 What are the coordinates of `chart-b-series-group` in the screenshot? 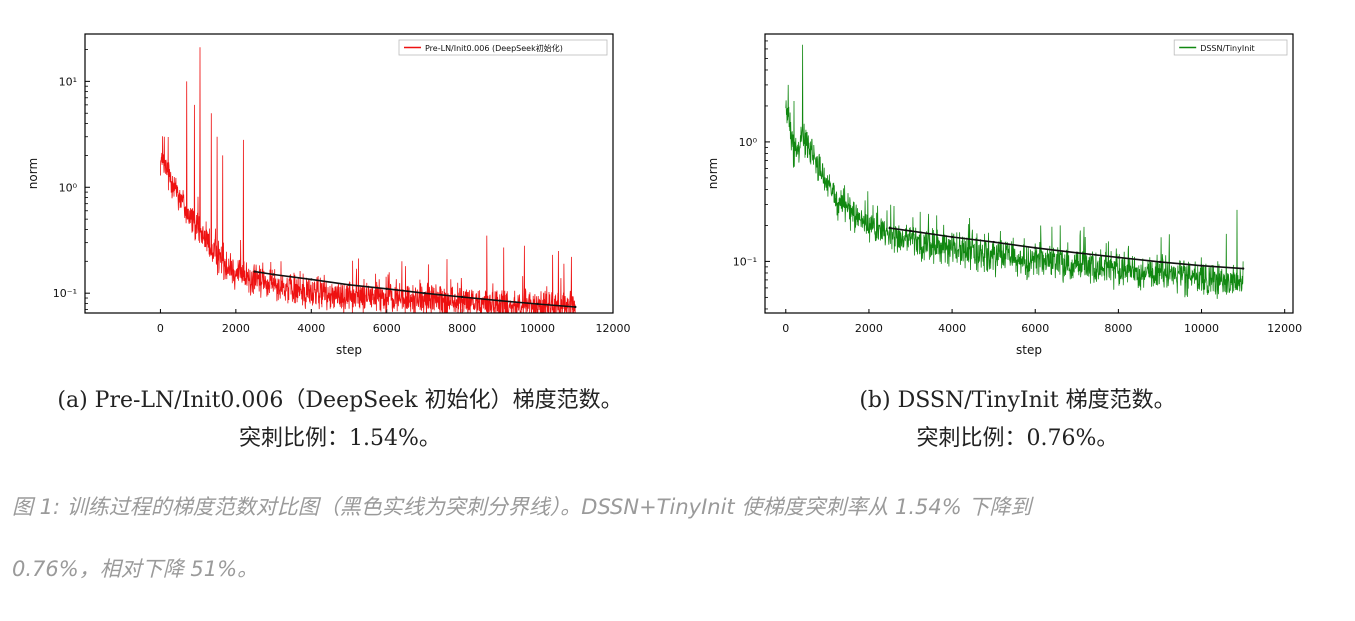 It's located at (1015, 171).